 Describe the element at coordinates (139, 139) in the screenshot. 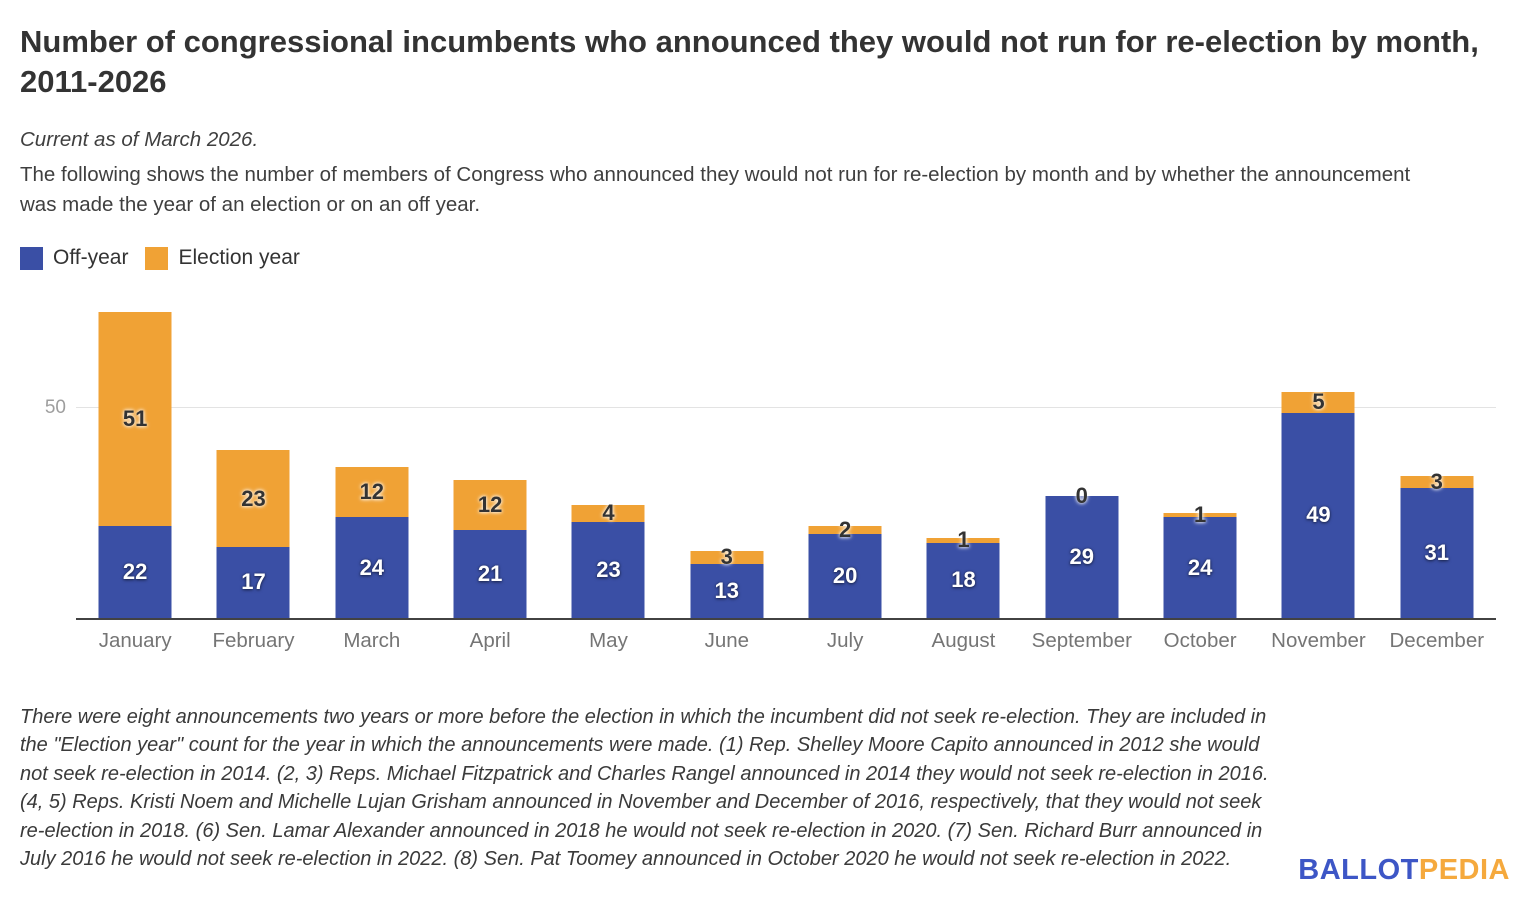

I see `chart-subtitle: Current as of March 2026.` at that location.